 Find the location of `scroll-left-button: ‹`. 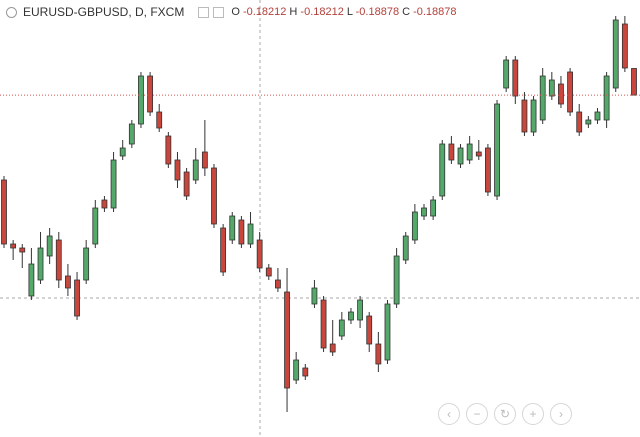

scroll-left-button: ‹ is located at coordinates (449, 414).